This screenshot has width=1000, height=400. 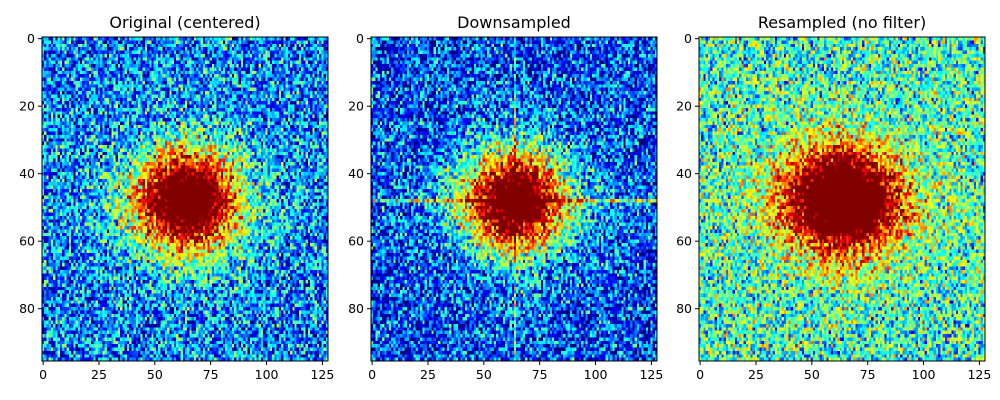 I want to click on chart-title: Original (centered), so click(x=184, y=22).